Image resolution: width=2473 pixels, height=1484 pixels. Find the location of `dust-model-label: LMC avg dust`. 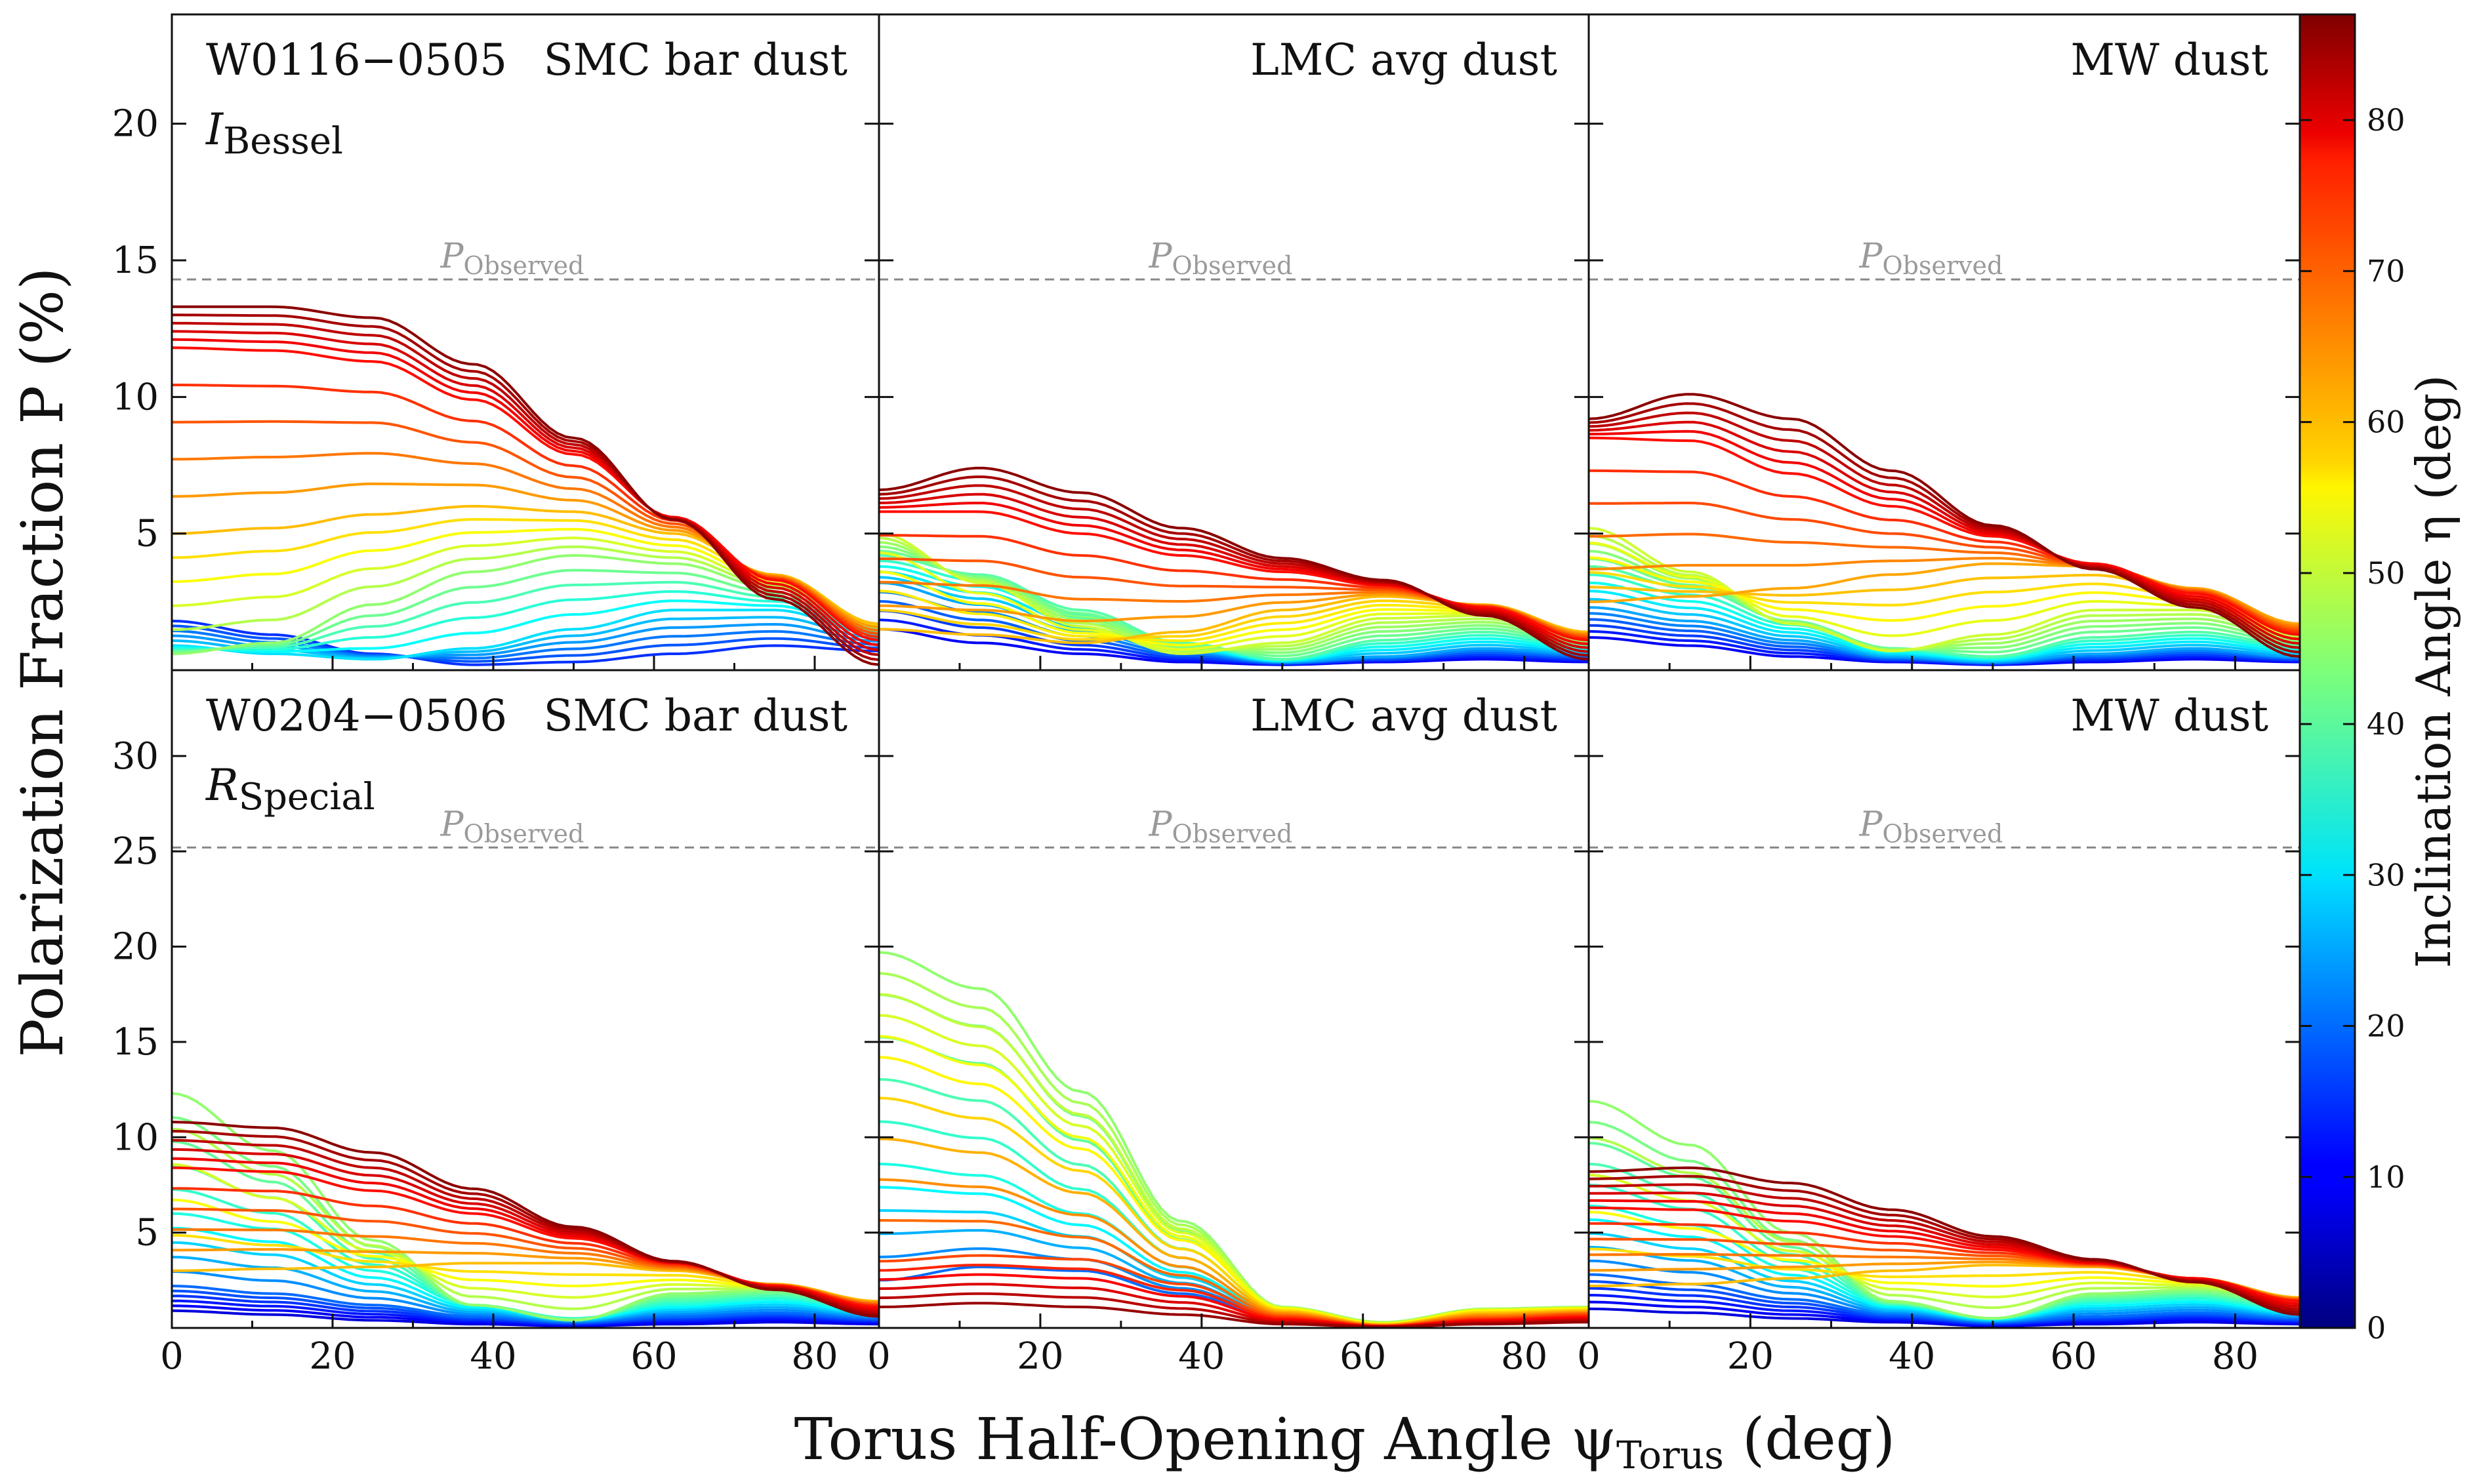

dust-model-label: LMC avg dust is located at coordinates (1403, 60).